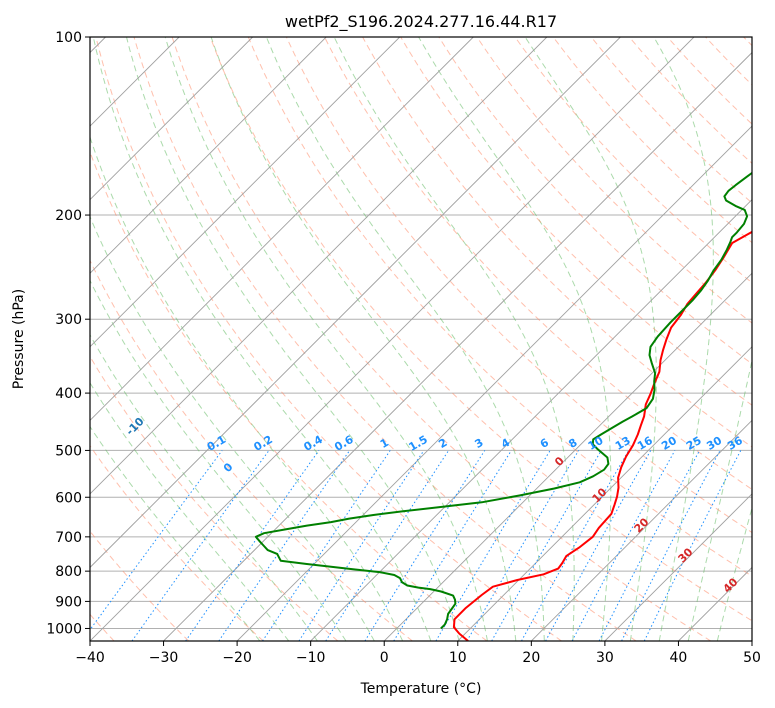 This screenshot has width=775, height=708. What do you see at coordinates (421, 22) in the screenshot?
I see `chart-title: wetPf2_S196.2024.277.16.44.R17` at bounding box center [421, 22].